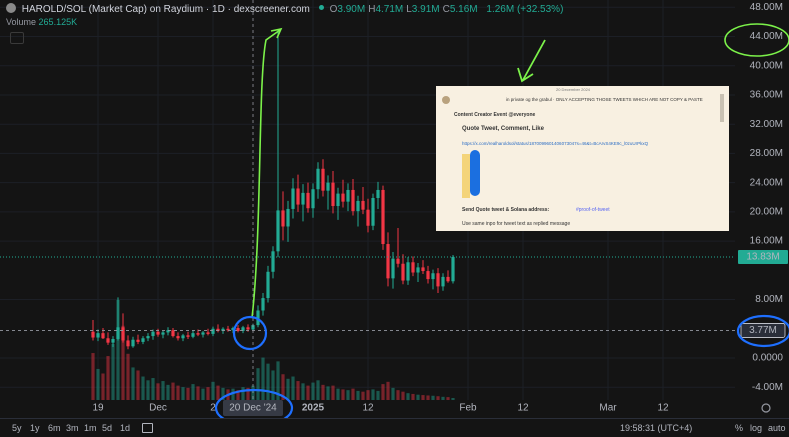 The image size is (789, 437). What do you see at coordinates (54, 428) in the screenshot?
I see `range-button: 6m` at bounding box center [54, 428].